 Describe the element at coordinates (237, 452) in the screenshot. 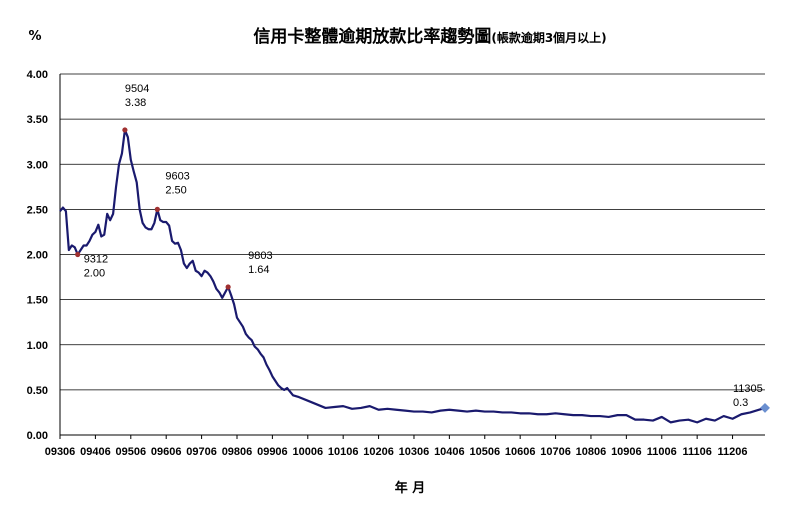

I see `x-tick-label: 09806` at that location.